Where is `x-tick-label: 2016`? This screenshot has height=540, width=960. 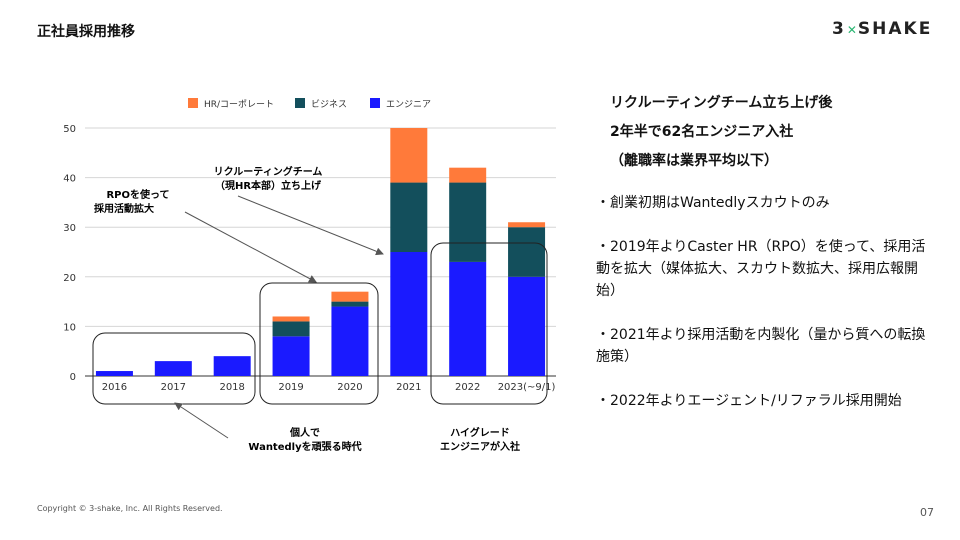
x-tick-label: 2016 is located at coordinates (114, 387).